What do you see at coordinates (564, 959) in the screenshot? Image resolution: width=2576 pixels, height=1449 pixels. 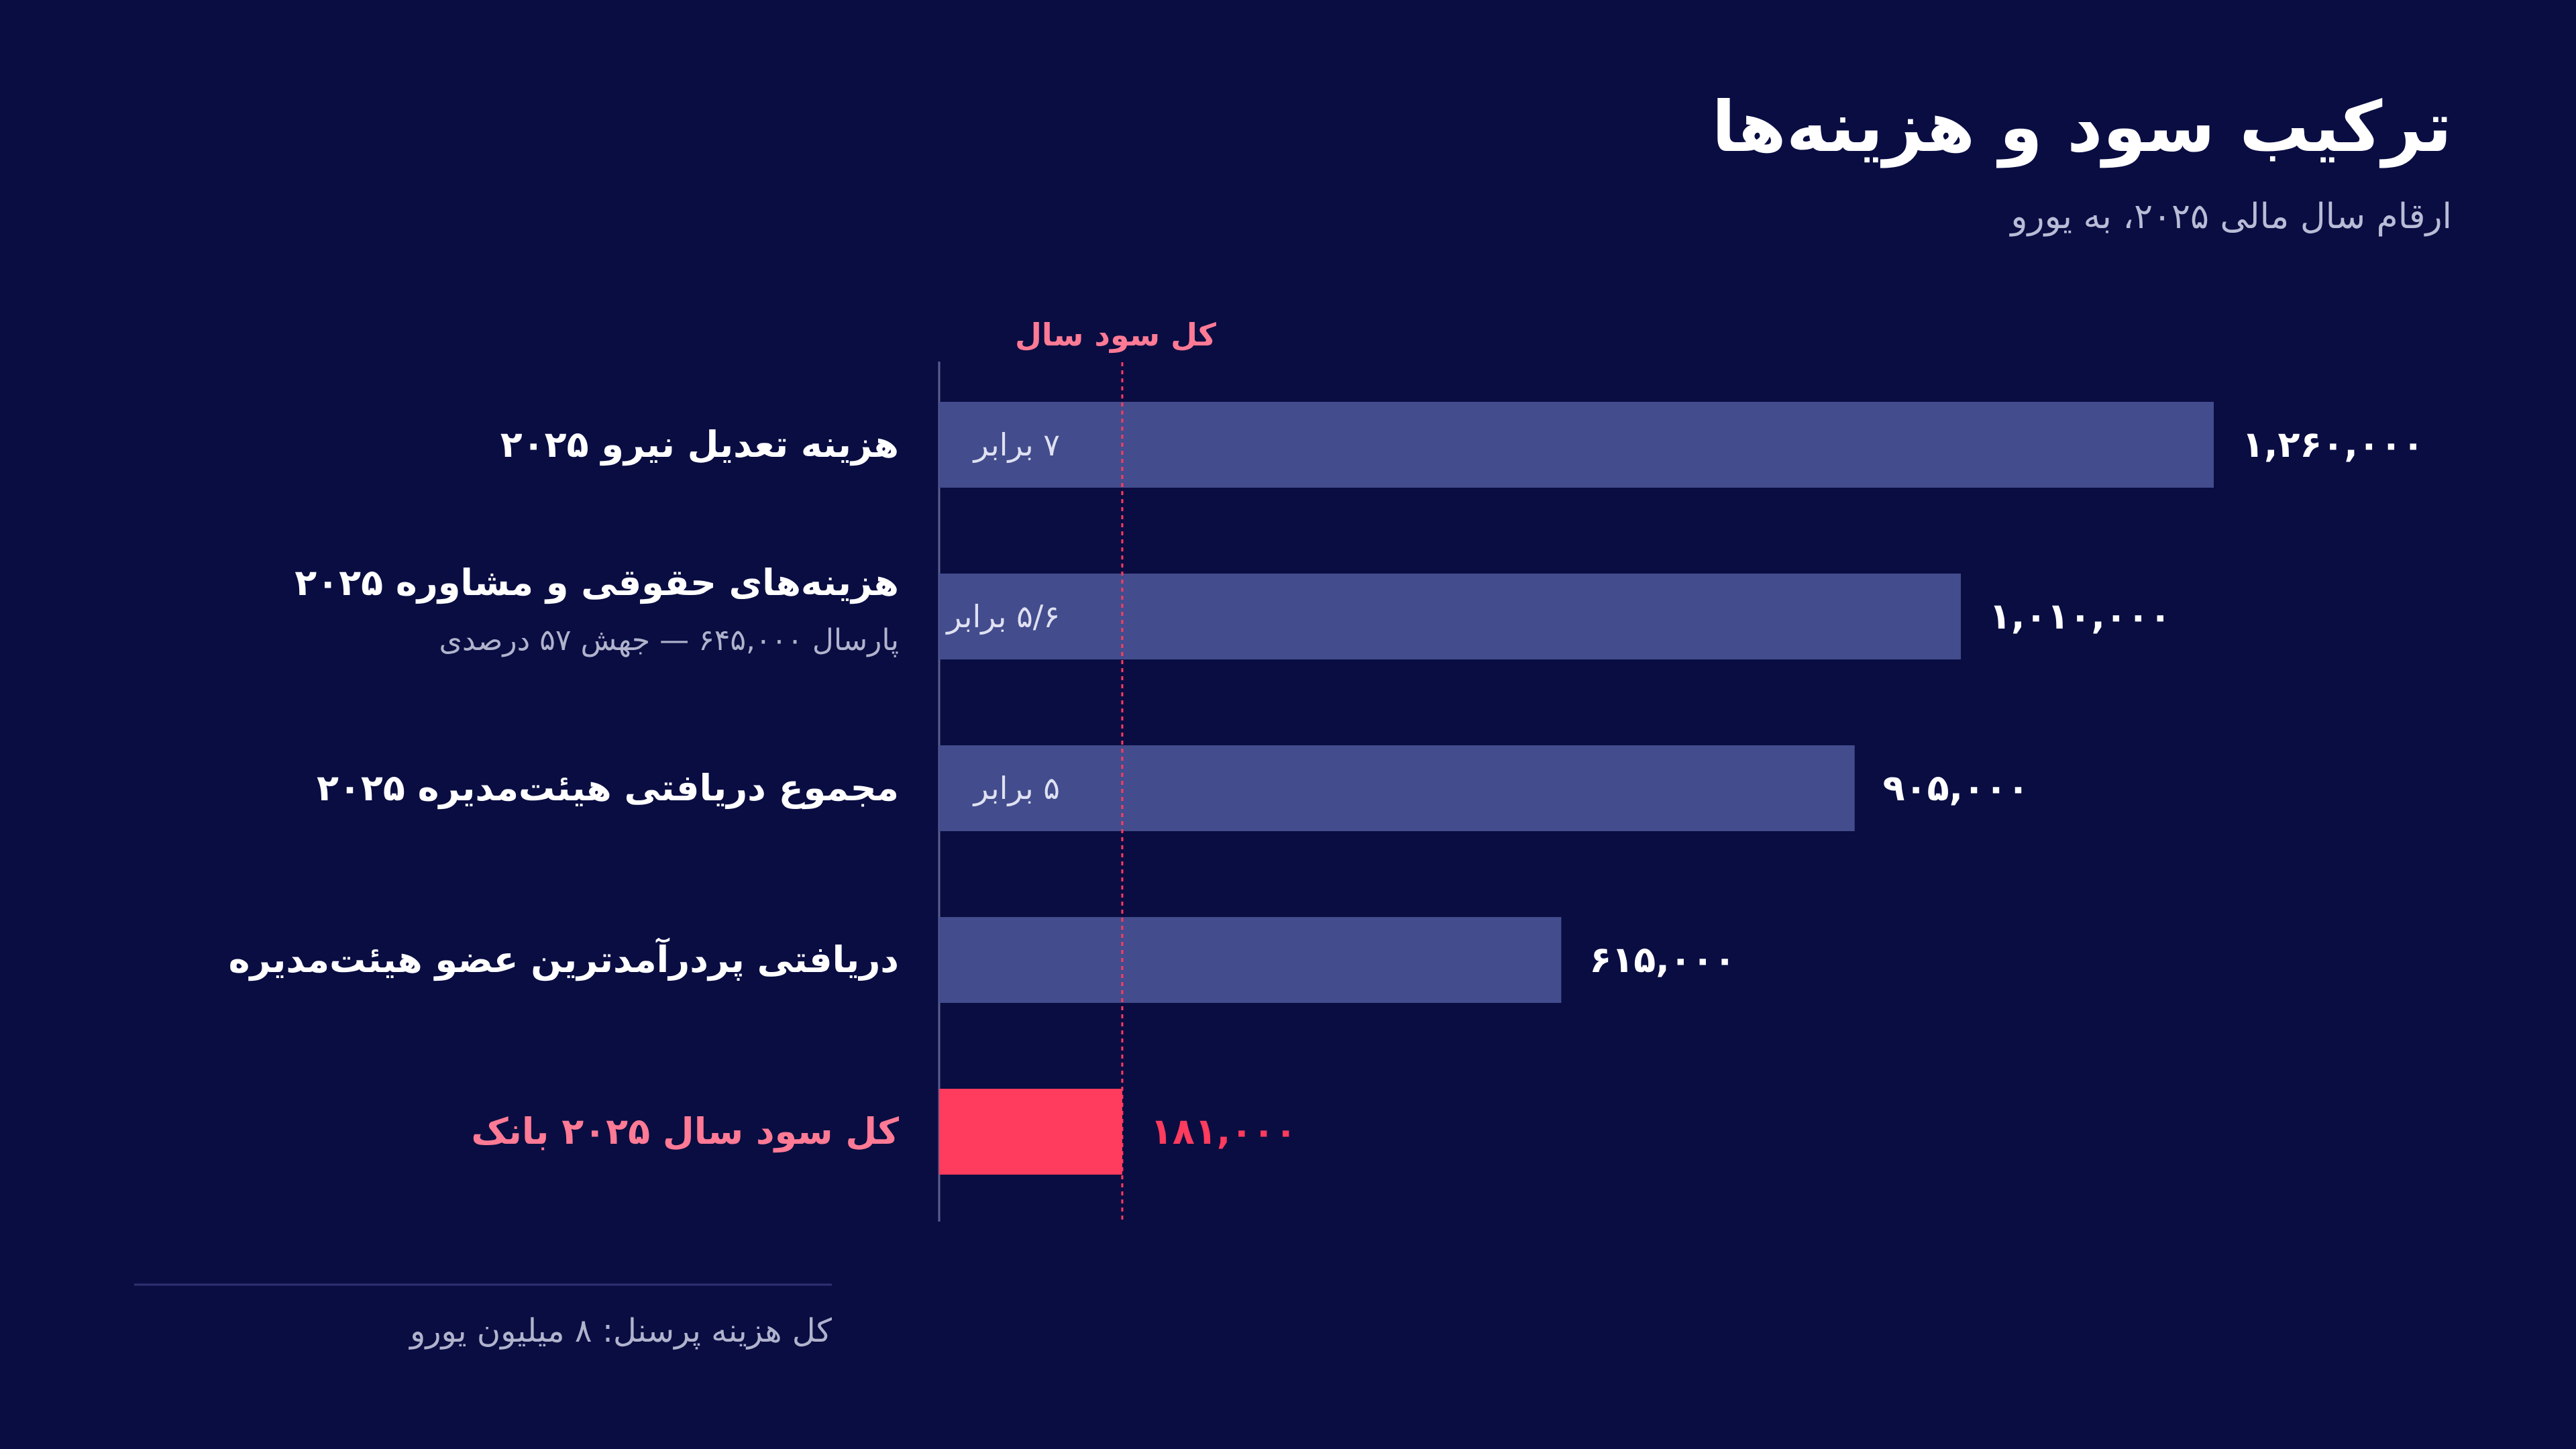 I see `category-label-4: دریافتی پردرآمدترین عضو هیئت‌مدیره` at bounding box center [564, 959].